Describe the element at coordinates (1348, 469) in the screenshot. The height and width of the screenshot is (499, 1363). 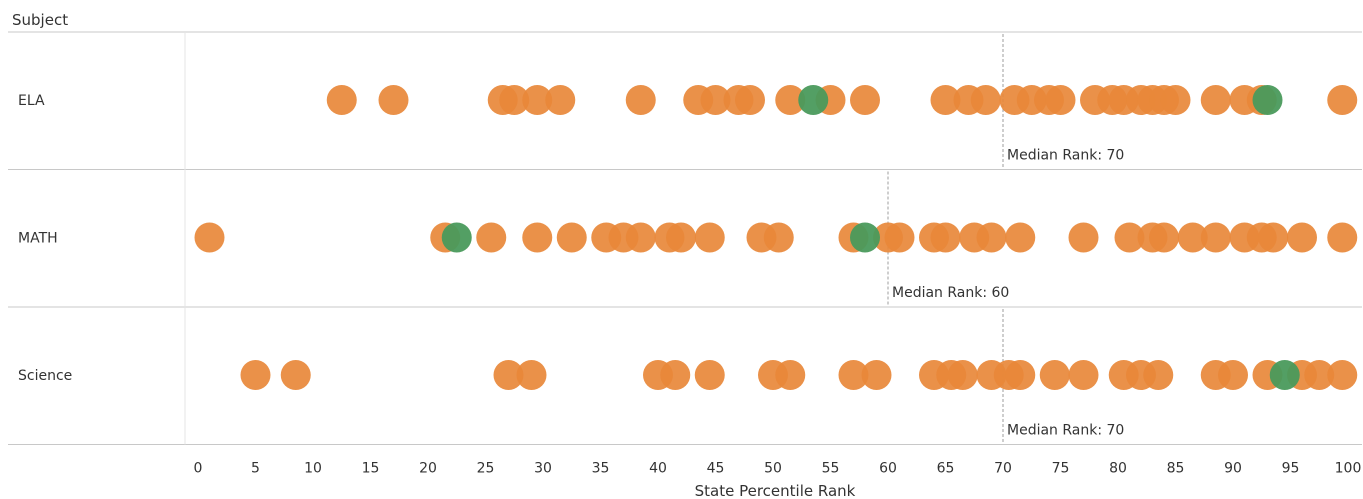
I see `x-tick-label: 100` at that location.